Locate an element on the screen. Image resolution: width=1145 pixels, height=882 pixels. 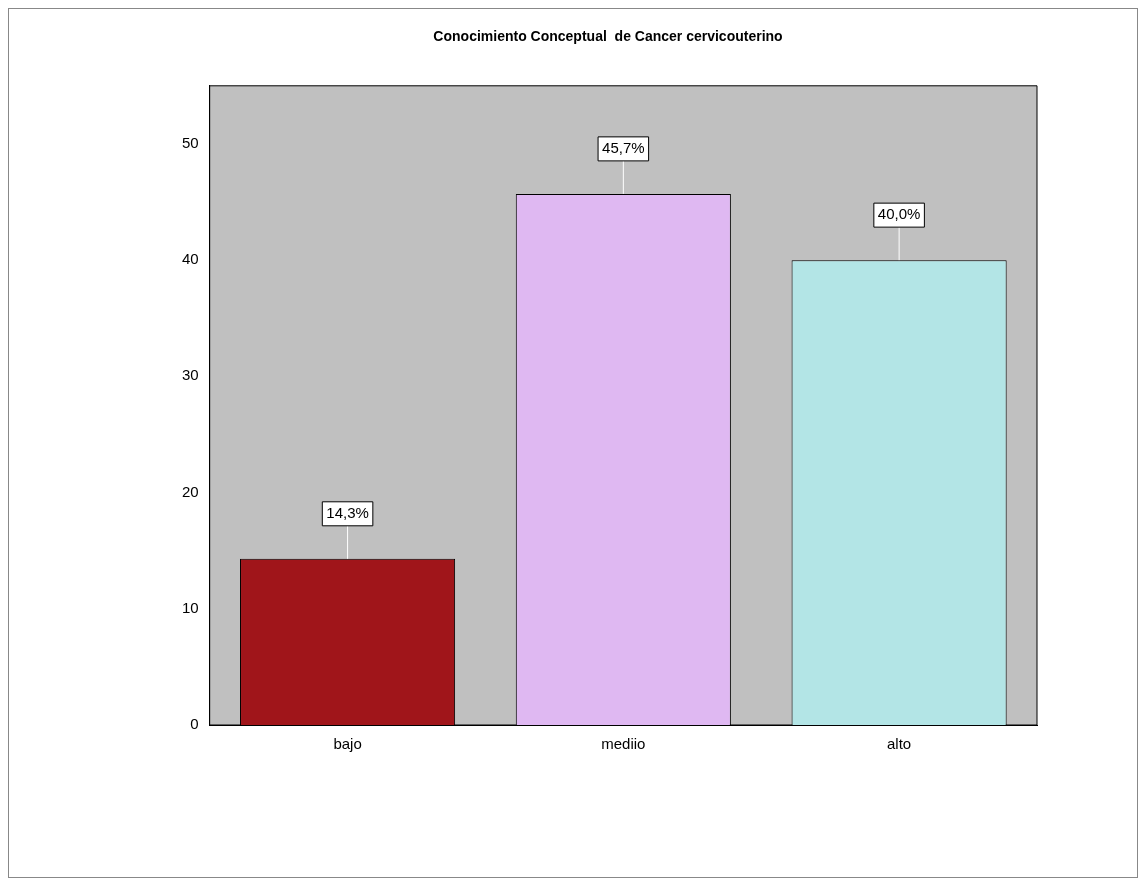
y-tick-label: 10 is located at coordinates (190, 607).